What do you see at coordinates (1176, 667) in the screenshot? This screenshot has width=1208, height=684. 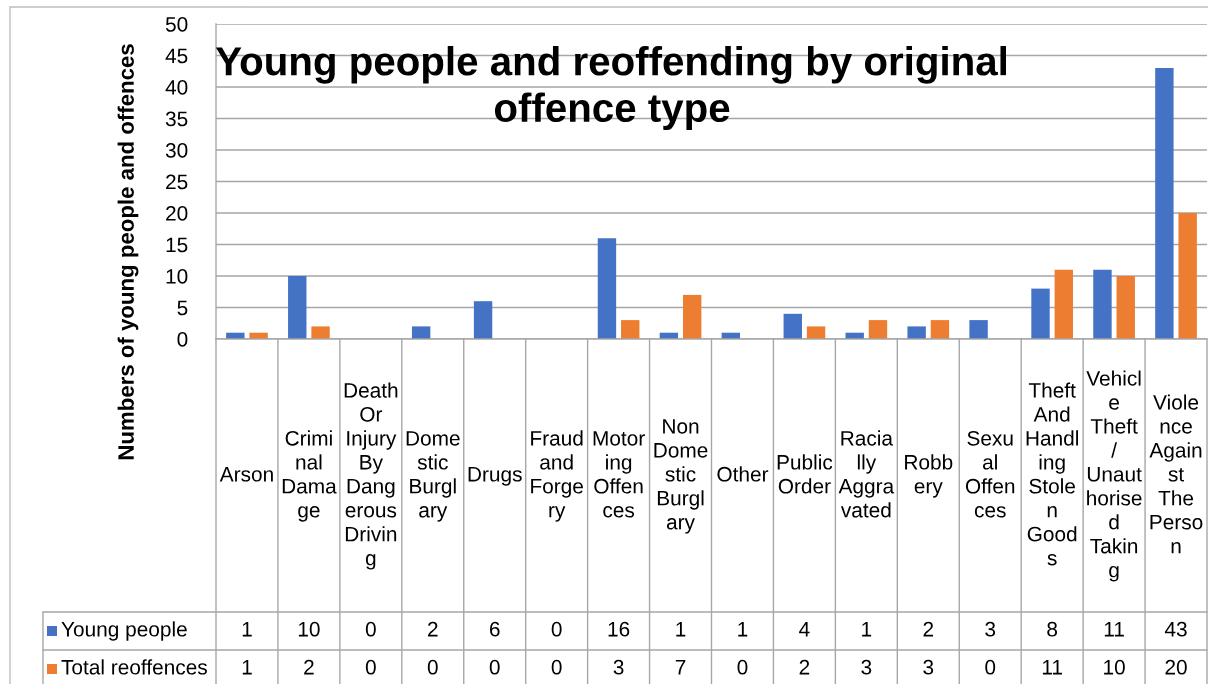 I see `data-label: 20` at bounding box center [1176, 667].